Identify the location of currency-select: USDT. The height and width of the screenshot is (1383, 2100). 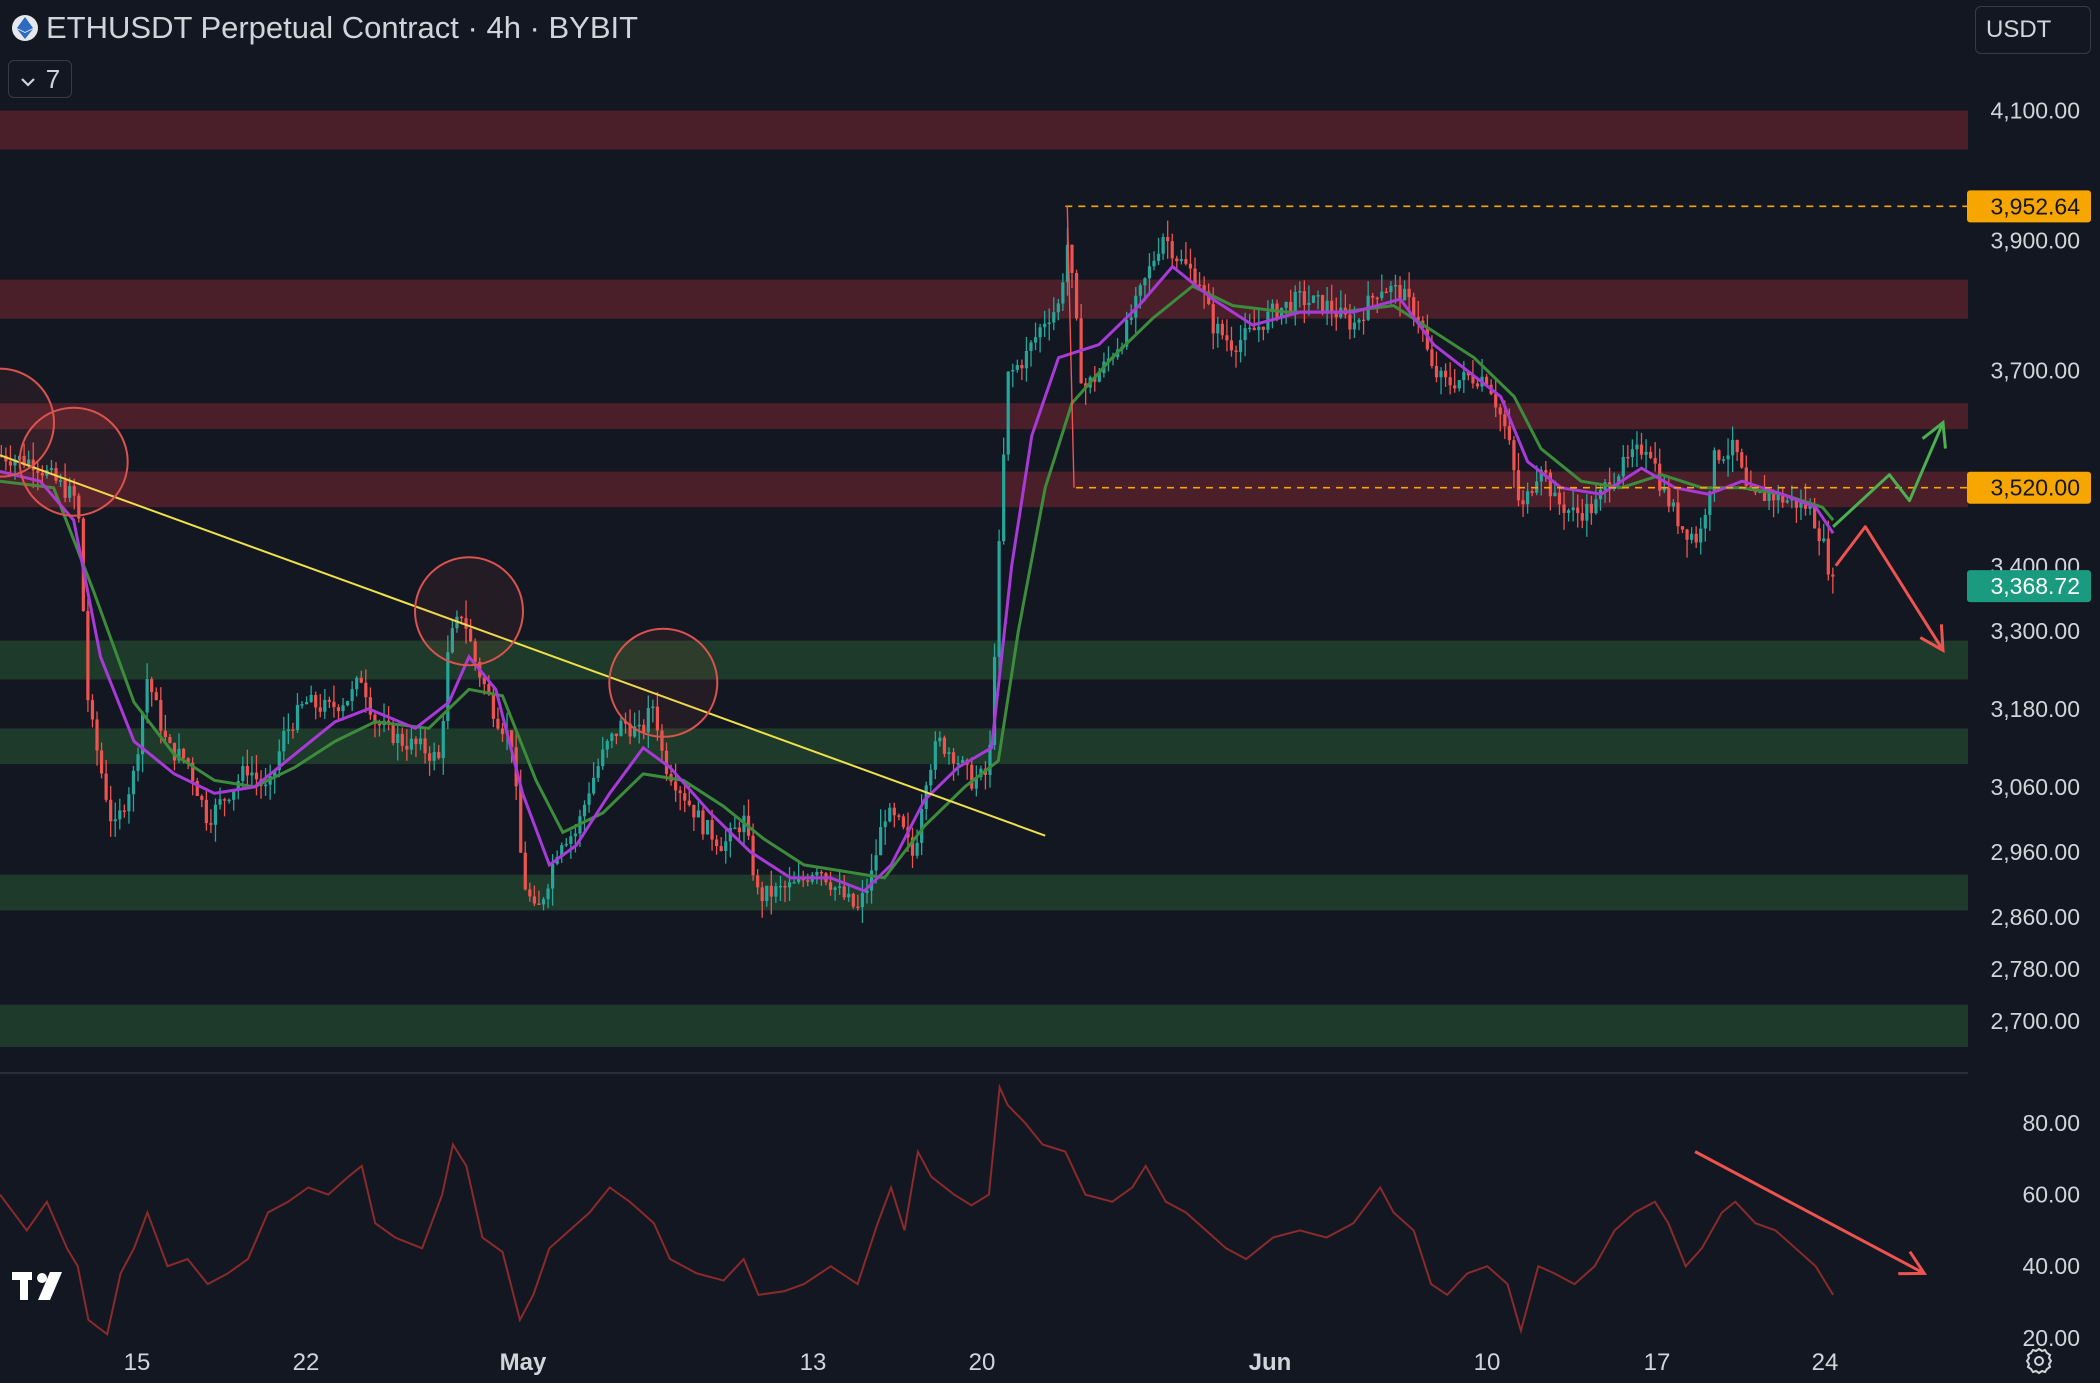
(2033, 30).